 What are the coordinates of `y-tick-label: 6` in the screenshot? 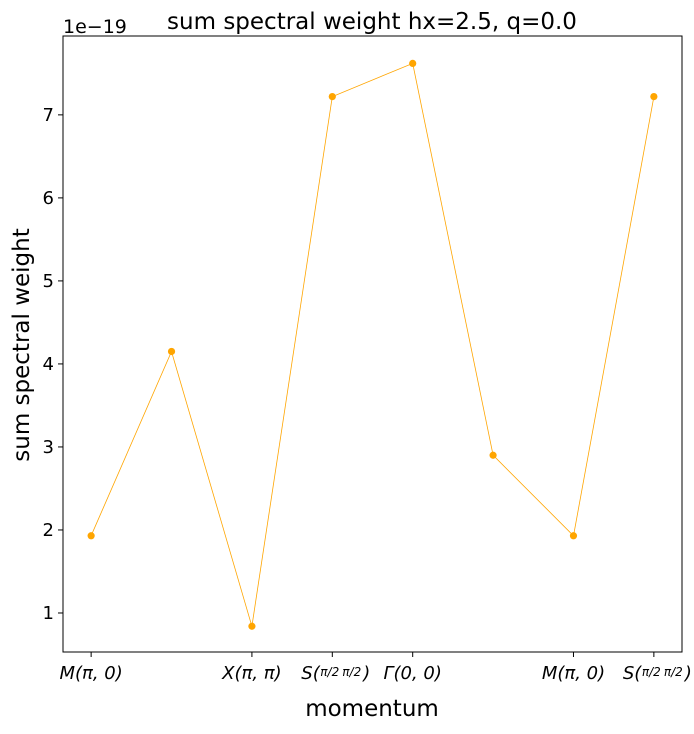 It's located at (48, 198).